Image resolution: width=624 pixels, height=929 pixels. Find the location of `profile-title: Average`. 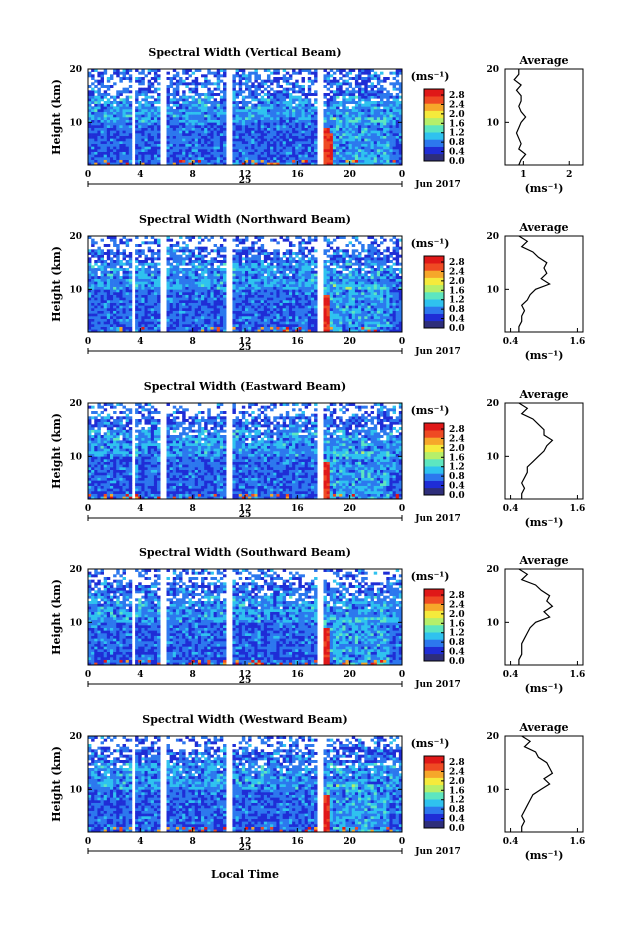

profile-title: Average is located at coordinates (543, 60).